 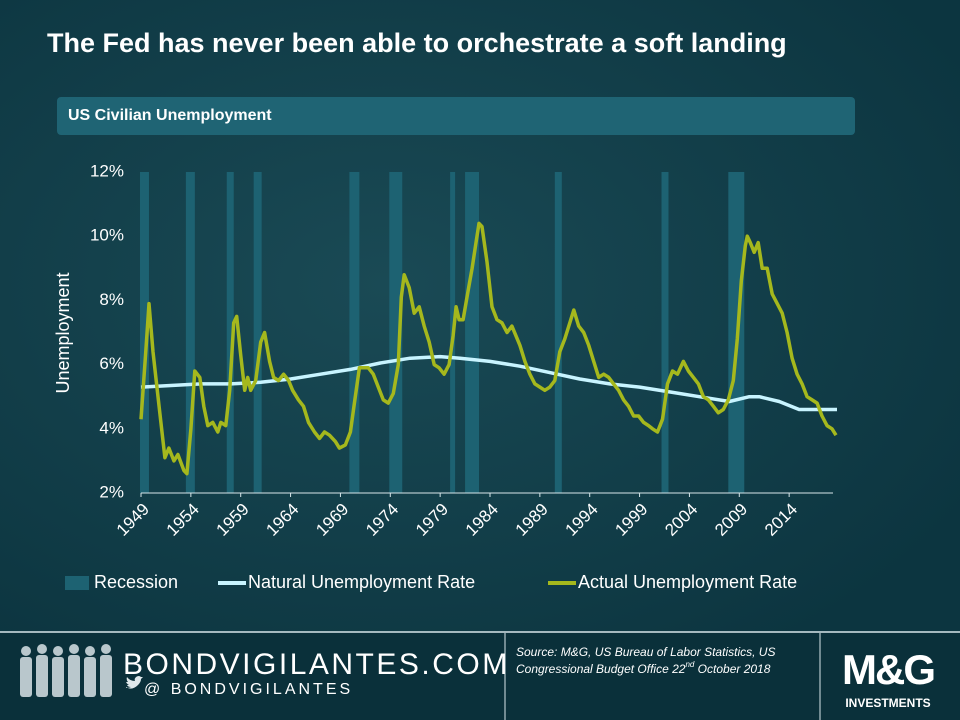 What do you see at coordinates (134, 682) in the screenshot?
I see `twitter-icon` at bounding box center [134, 682].